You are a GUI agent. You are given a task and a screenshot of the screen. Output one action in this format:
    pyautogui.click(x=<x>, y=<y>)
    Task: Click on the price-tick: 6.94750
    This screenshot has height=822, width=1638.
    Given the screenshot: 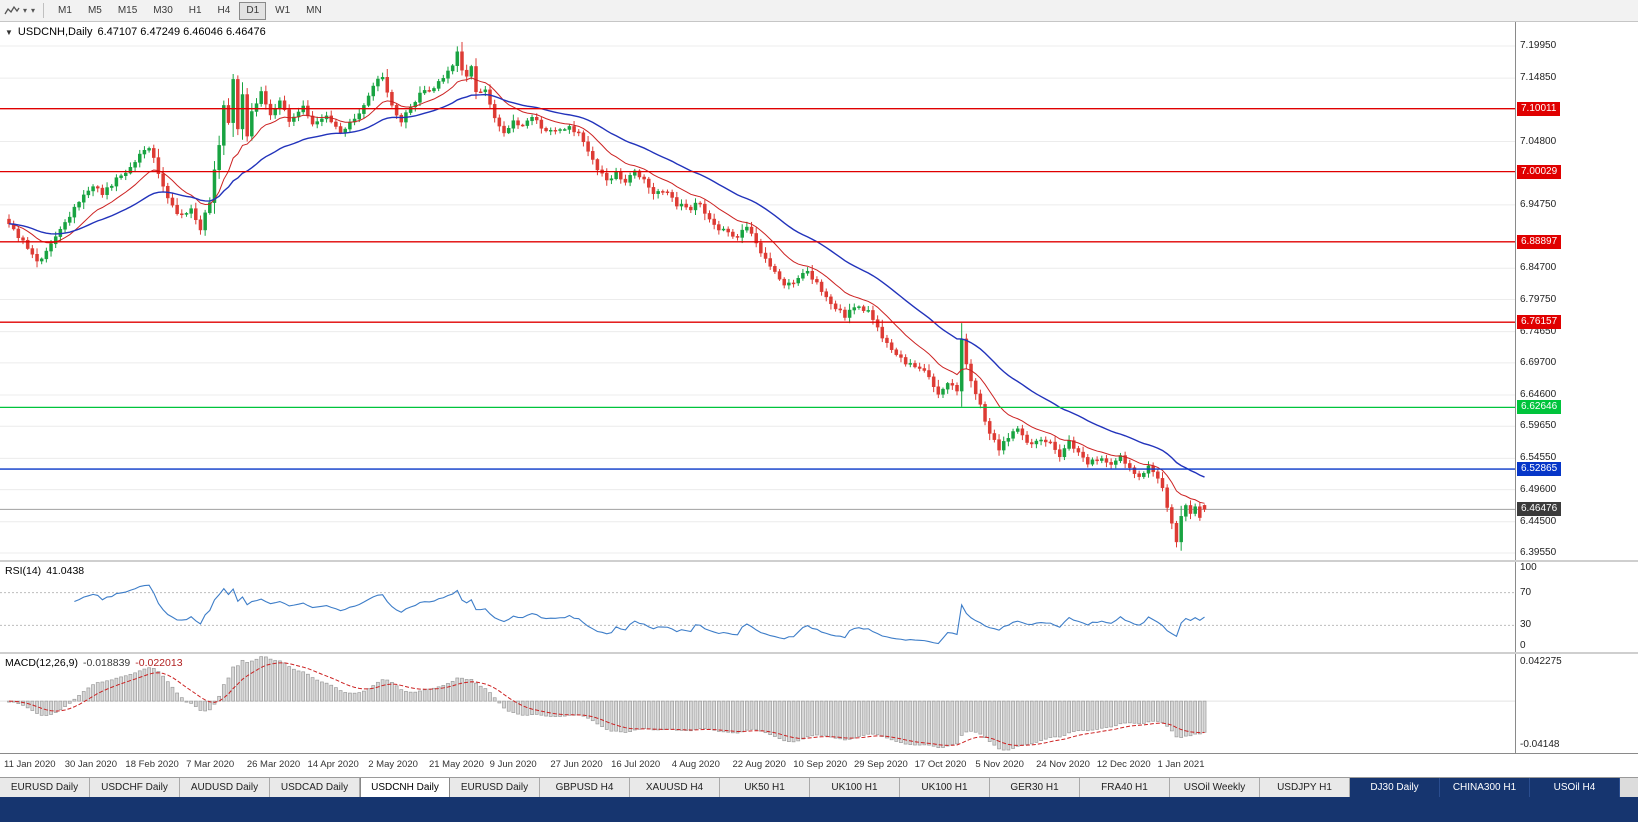 What is the action you would take?
    pyautogui.click(x=1538, y=204)
    